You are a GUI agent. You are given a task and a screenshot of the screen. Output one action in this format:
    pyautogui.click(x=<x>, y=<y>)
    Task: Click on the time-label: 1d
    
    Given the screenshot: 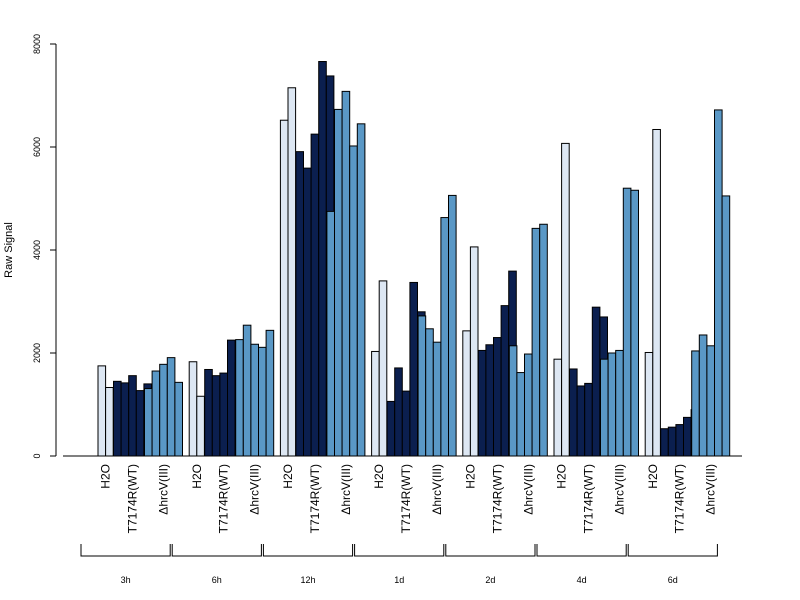 What is the action you would take?
    pyautogui.click(x=399, y=580)
    